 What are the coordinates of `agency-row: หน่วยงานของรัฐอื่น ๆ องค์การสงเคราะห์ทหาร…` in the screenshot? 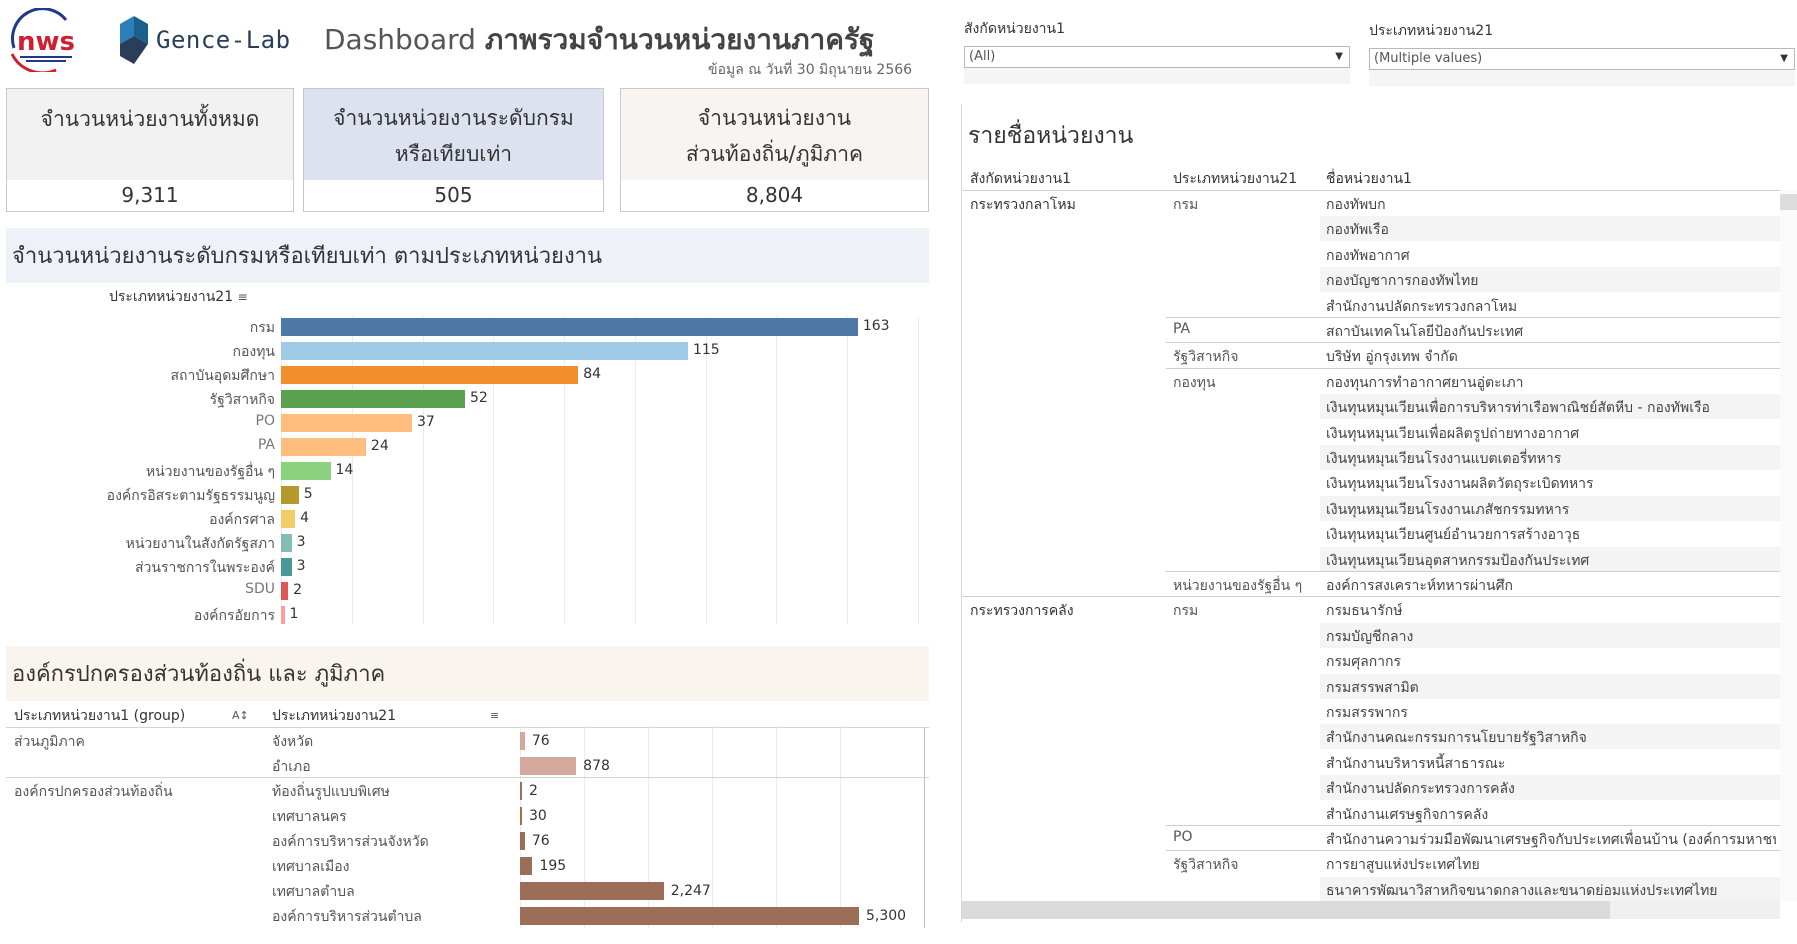 It's located at (1371, 584).